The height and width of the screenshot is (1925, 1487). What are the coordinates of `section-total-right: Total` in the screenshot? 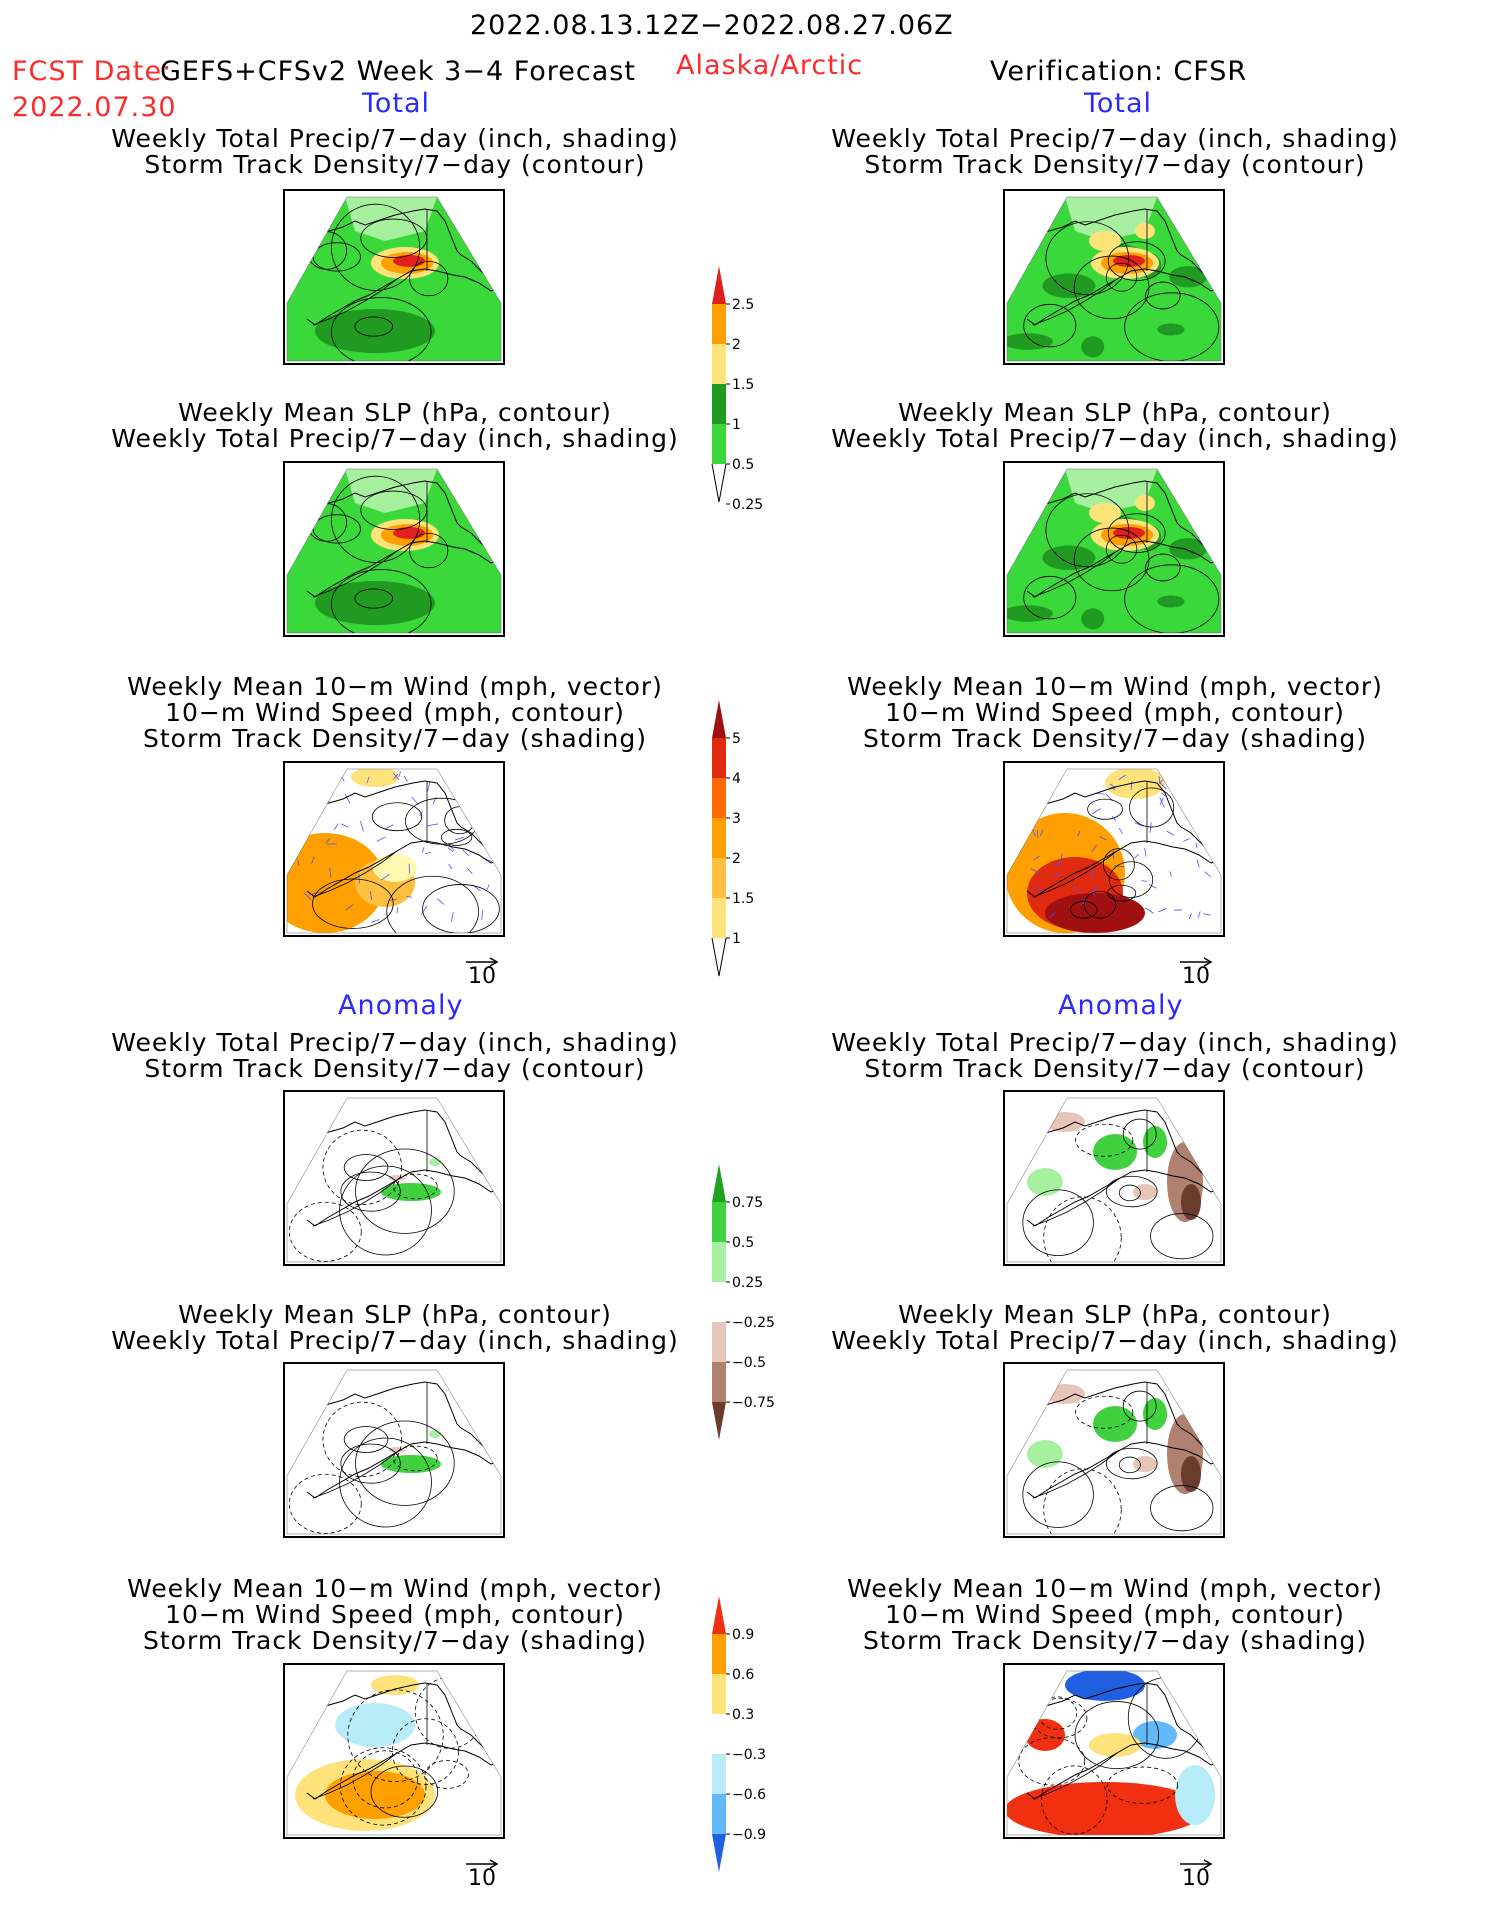 It's located at (1118, 103).